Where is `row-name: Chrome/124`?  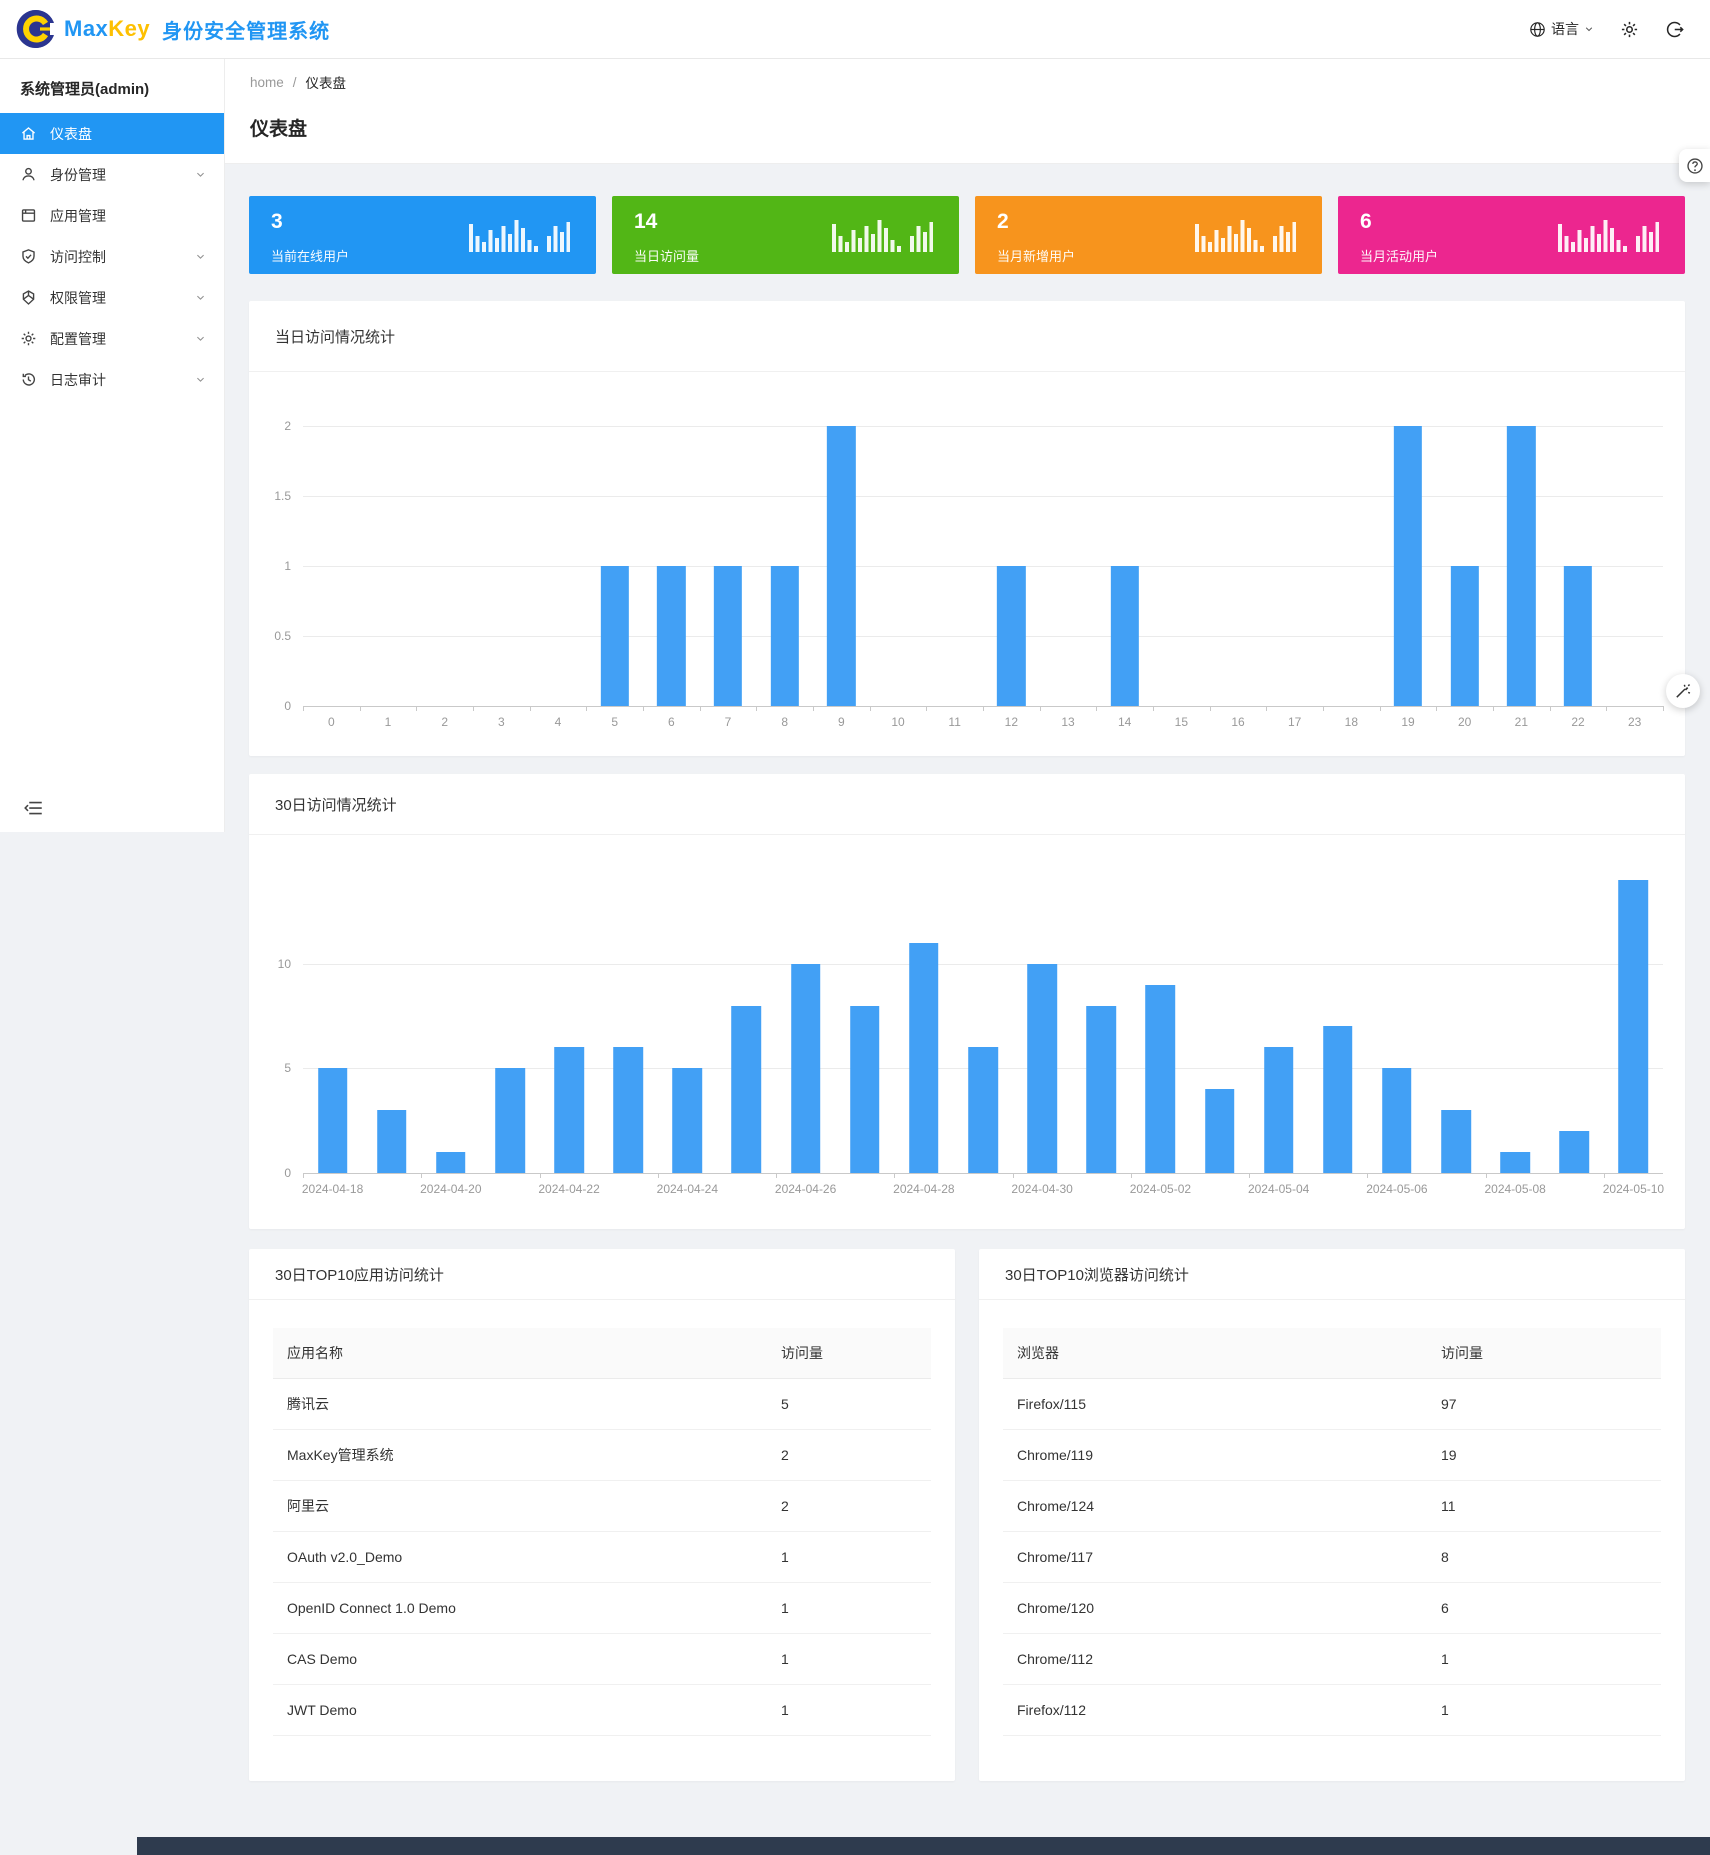 row-name: Chrome/124 is located at coordinates (1056, 1506).